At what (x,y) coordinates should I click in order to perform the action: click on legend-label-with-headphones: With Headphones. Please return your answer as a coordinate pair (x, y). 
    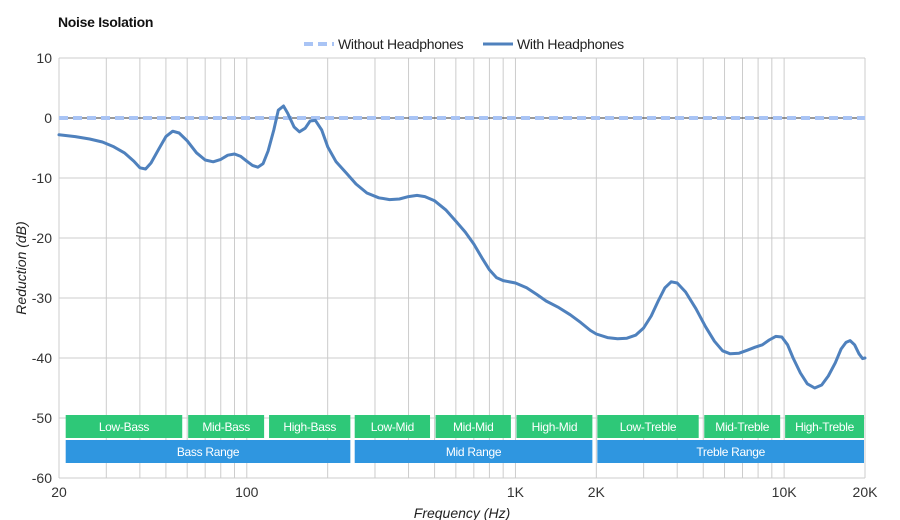
    Looking at the image, I should click on (570, 44).